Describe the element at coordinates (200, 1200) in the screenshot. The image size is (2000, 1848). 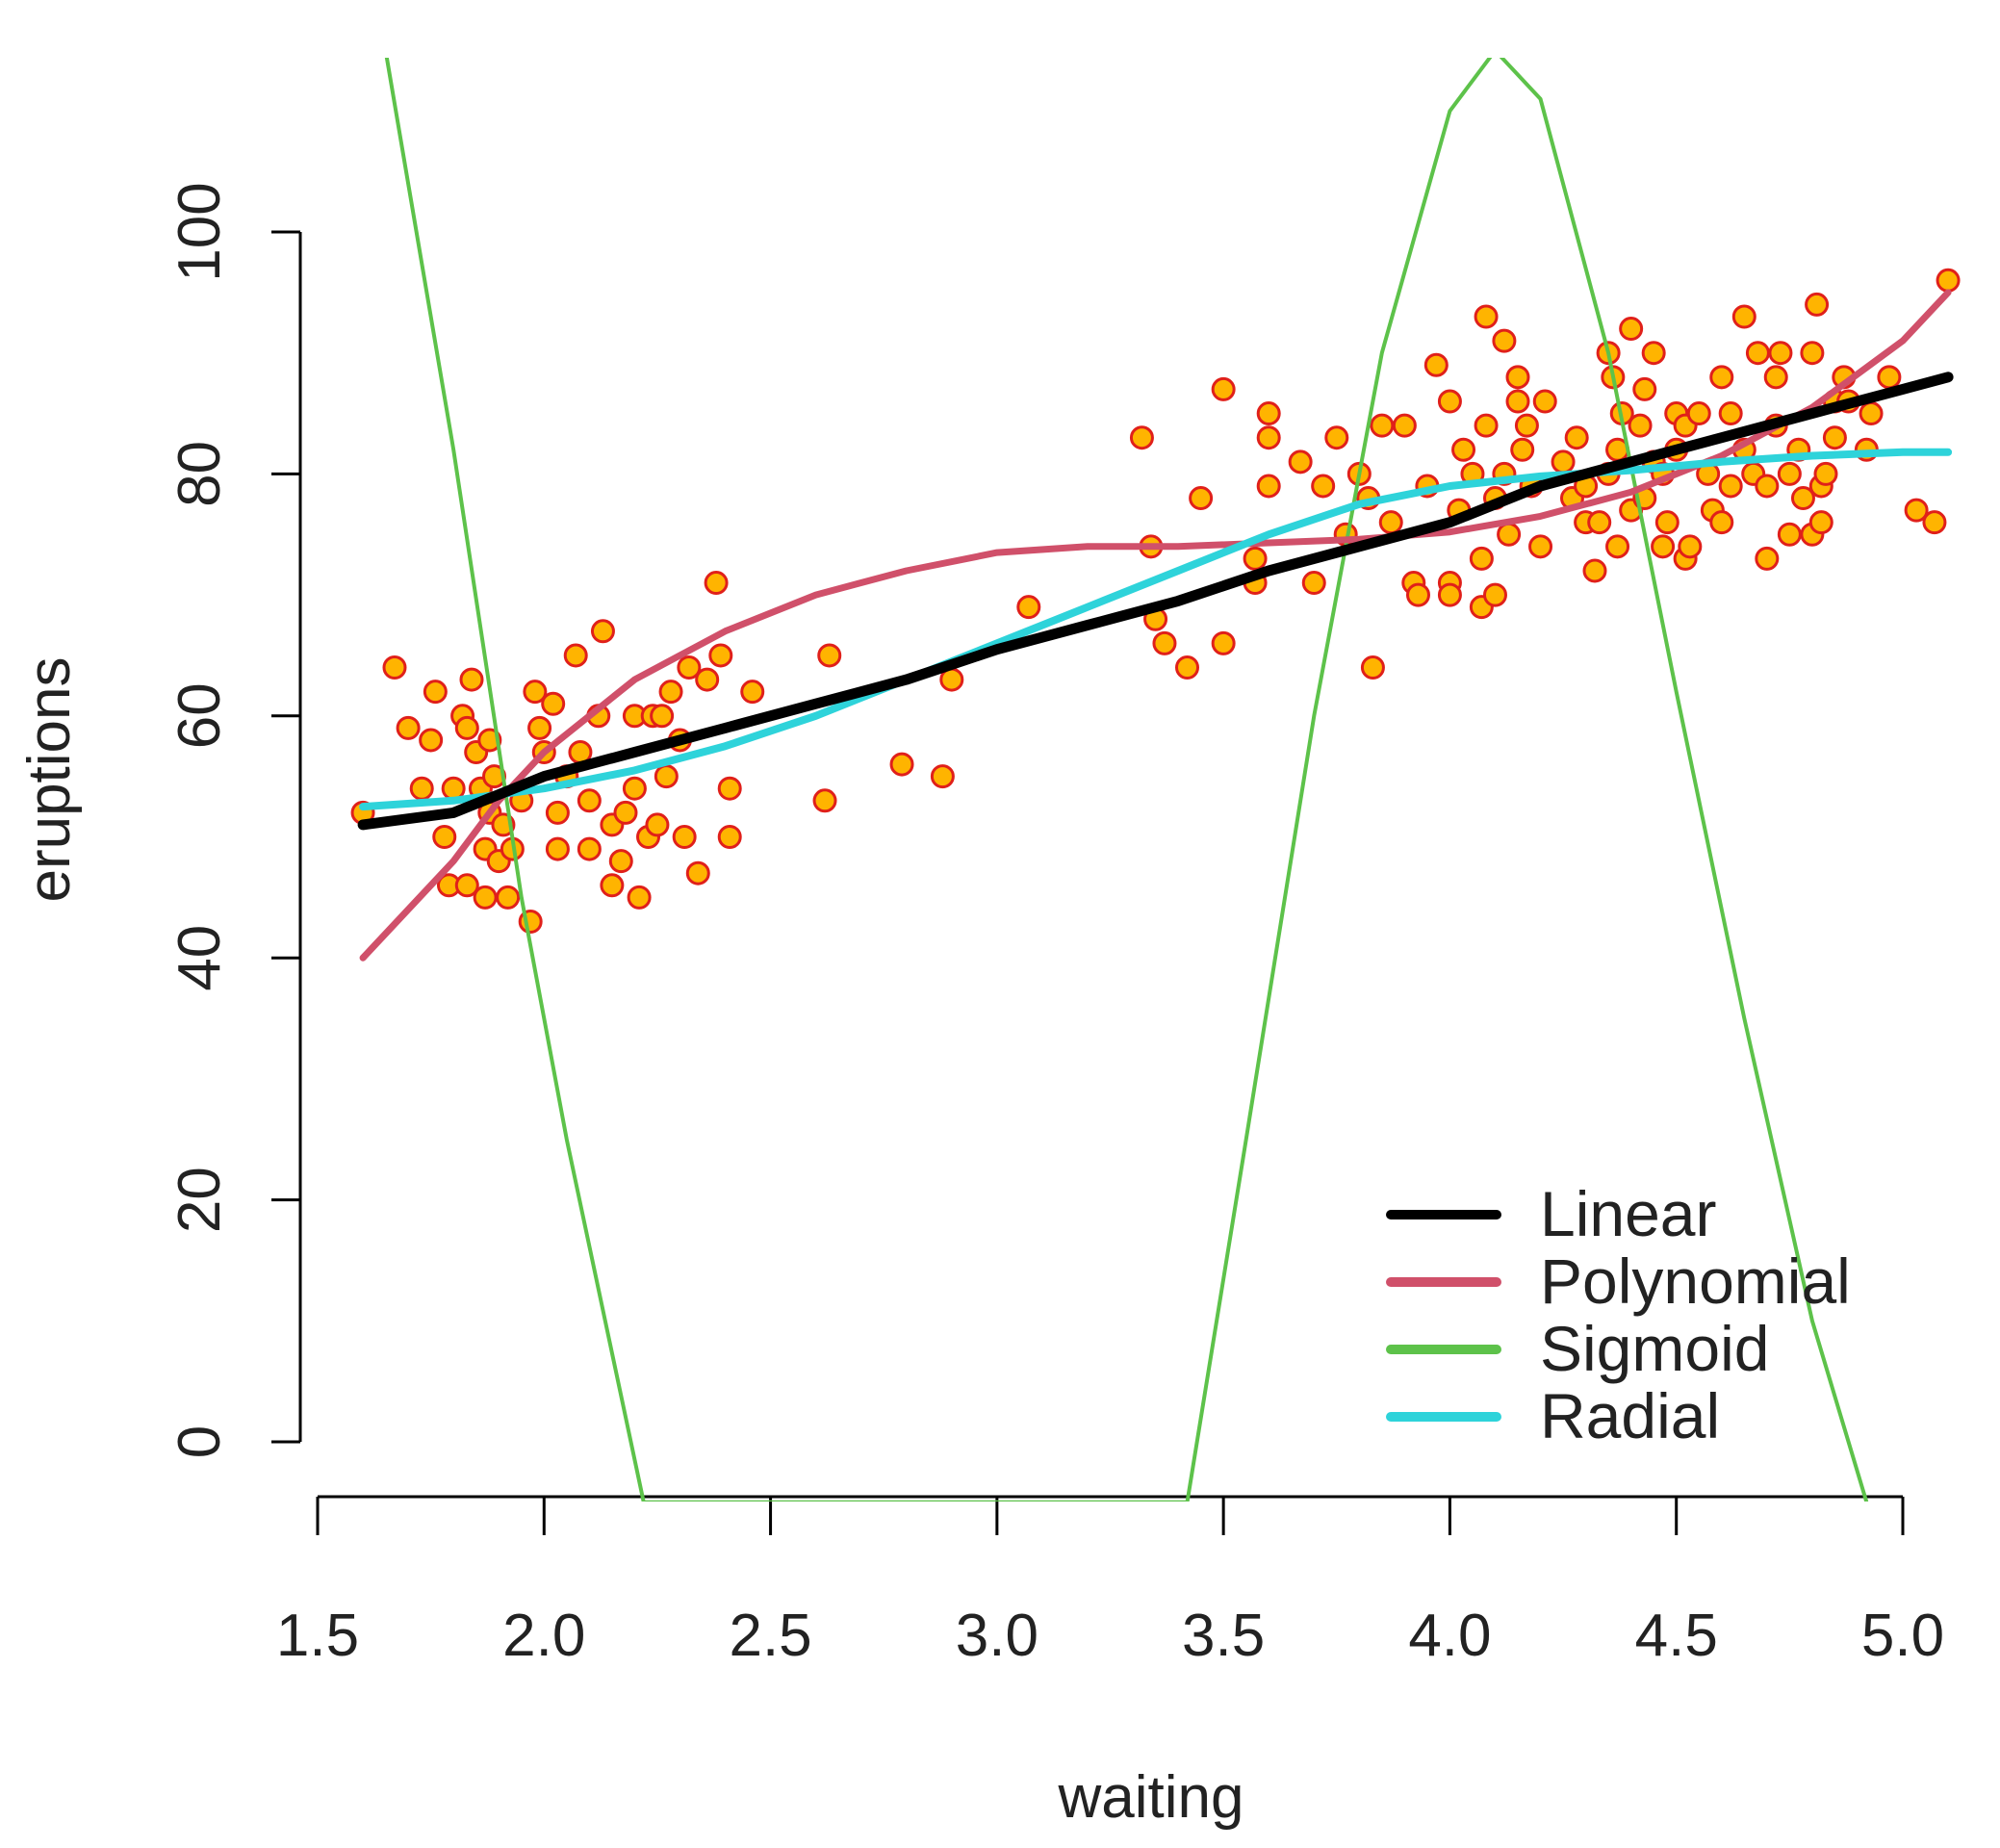
I see `y-tick-label: 20` at that location.